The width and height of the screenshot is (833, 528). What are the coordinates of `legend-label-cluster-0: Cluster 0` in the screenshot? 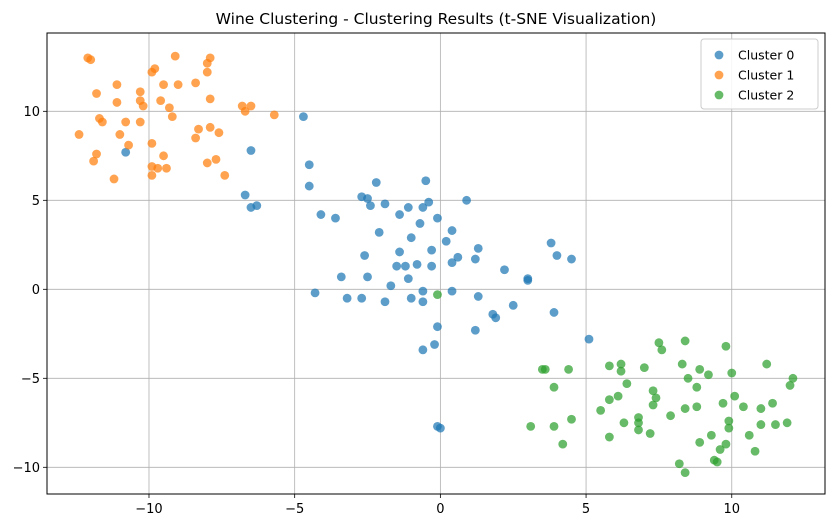 It's located at (766, 55).